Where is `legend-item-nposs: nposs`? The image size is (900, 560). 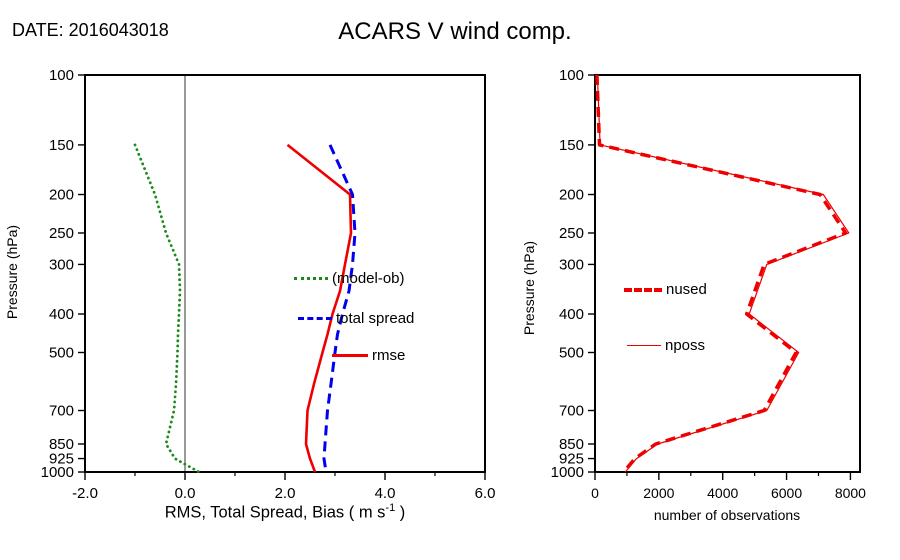
legend-item-nposs: nposs is located at coordinates (666, 345).